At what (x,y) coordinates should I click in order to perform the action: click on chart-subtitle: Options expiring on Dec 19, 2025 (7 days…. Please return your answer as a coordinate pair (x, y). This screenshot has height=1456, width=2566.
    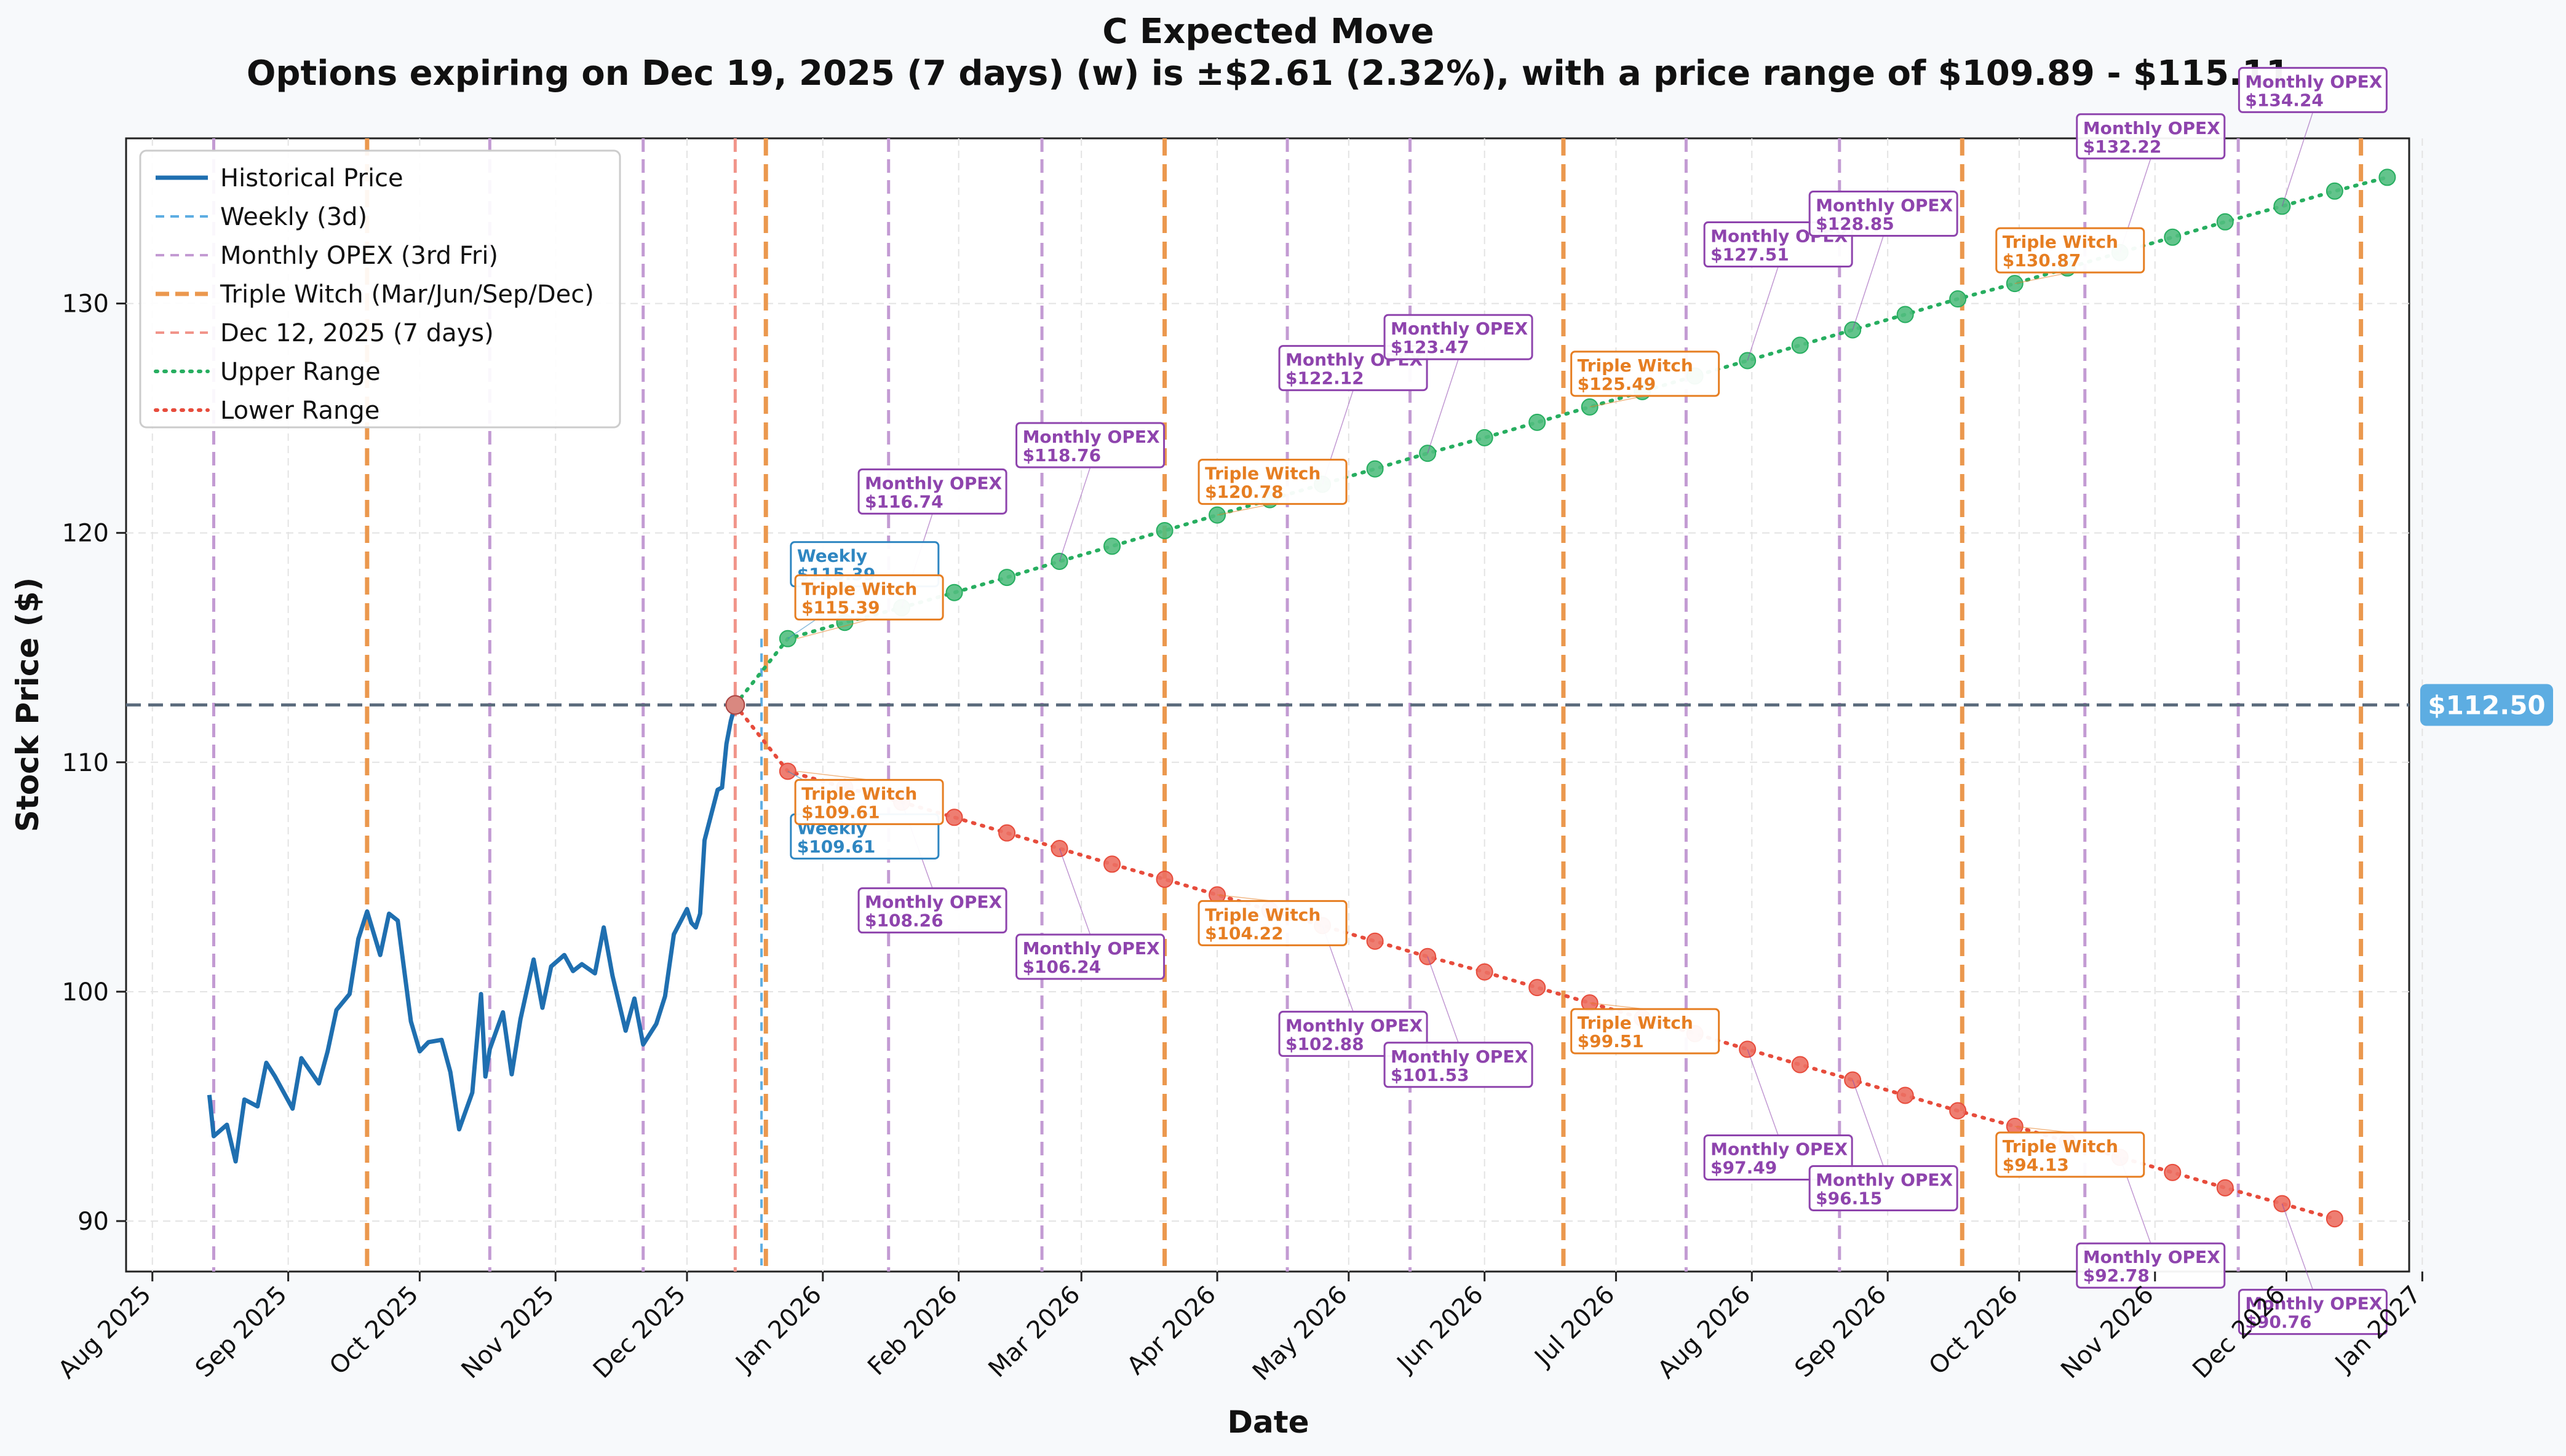
    Looking at the image, I should click on (1268, 73).